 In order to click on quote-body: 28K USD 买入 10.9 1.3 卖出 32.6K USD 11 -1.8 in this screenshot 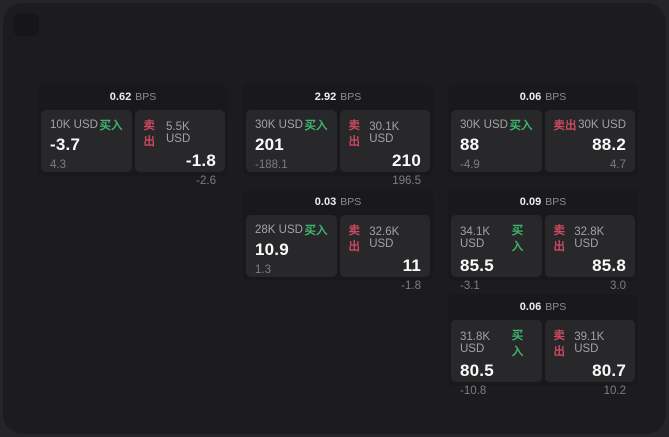, I will do `click(338, 253)`.